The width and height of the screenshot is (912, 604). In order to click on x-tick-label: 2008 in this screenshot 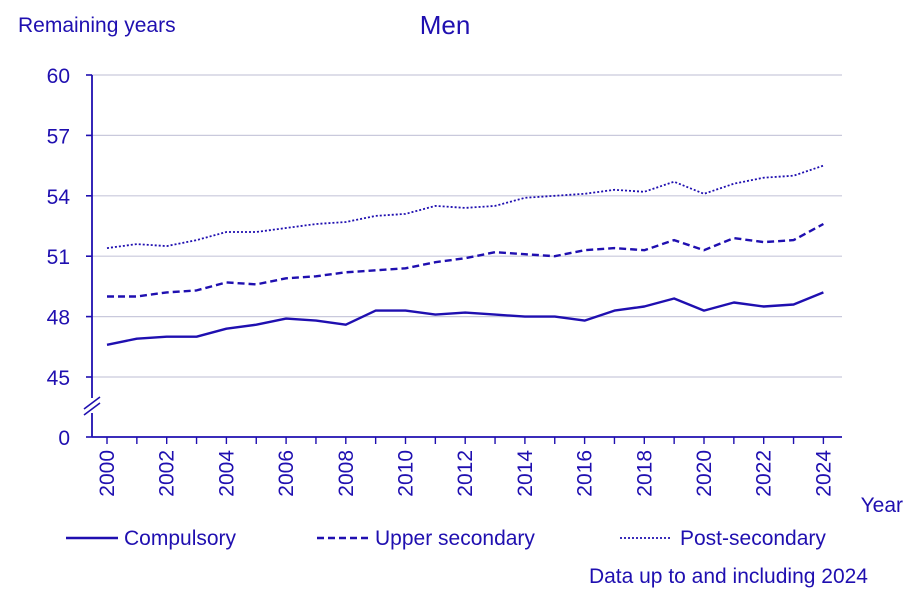, I will do `click(346, 473)`.